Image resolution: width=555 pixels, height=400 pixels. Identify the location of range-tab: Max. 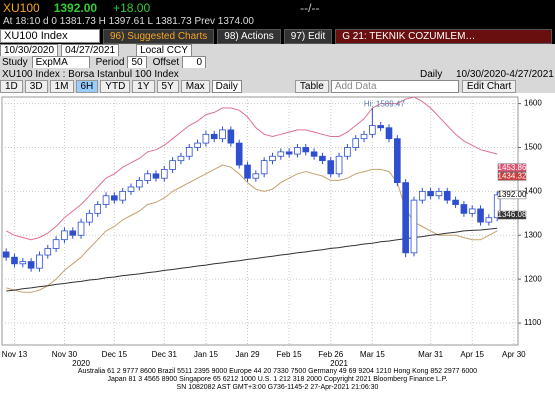
(195, 86).